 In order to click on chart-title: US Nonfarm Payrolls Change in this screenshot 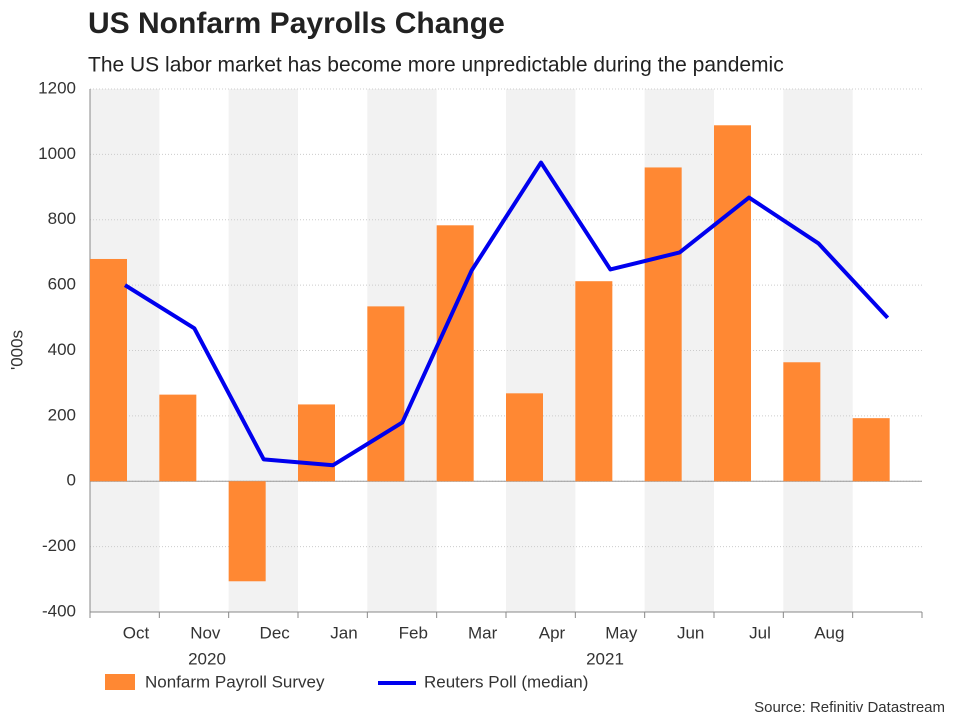, I will do `click(296, 23)`.